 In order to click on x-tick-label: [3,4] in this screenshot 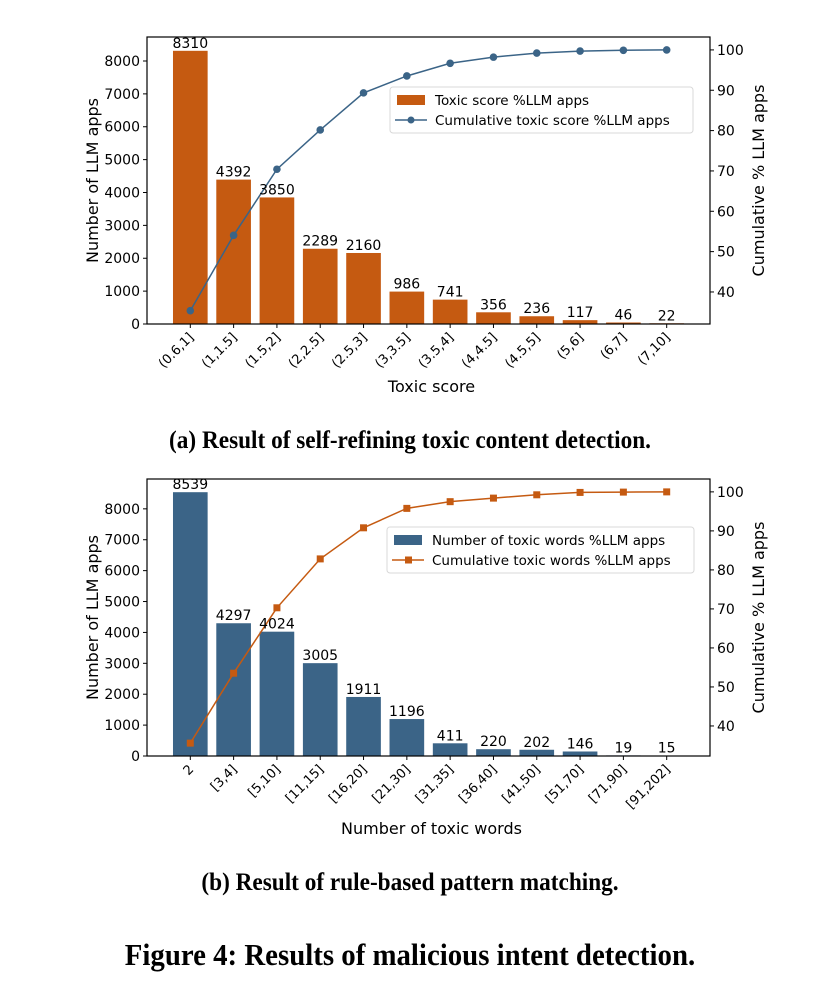, I will do `click(224, 778)`.